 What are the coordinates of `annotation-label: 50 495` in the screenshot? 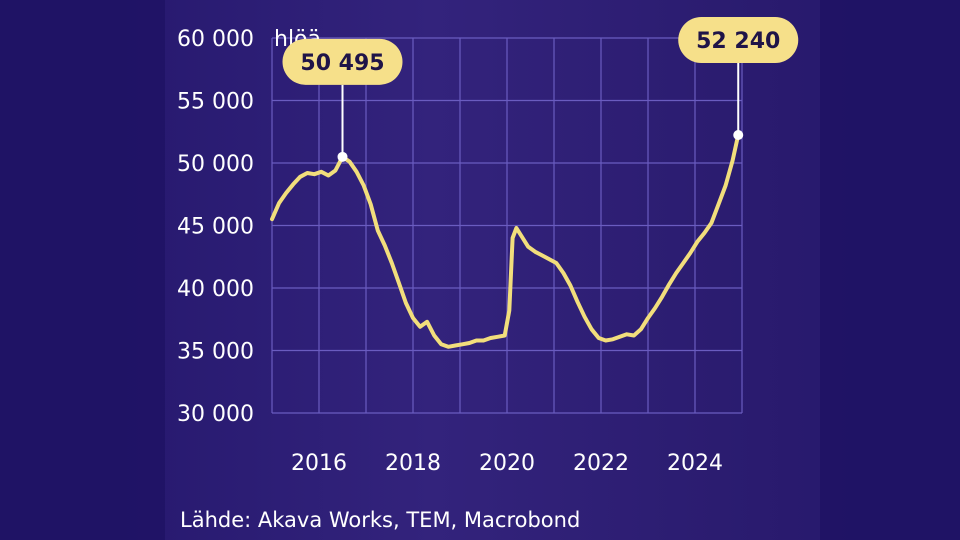 It's located at (342, 63).